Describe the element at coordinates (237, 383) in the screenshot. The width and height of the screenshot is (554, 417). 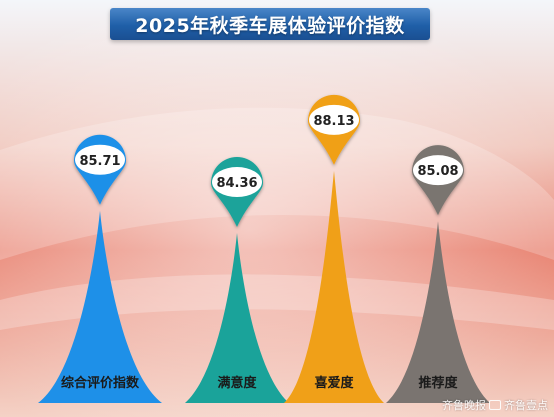
I see `category-label-2: 满意度` at that location.